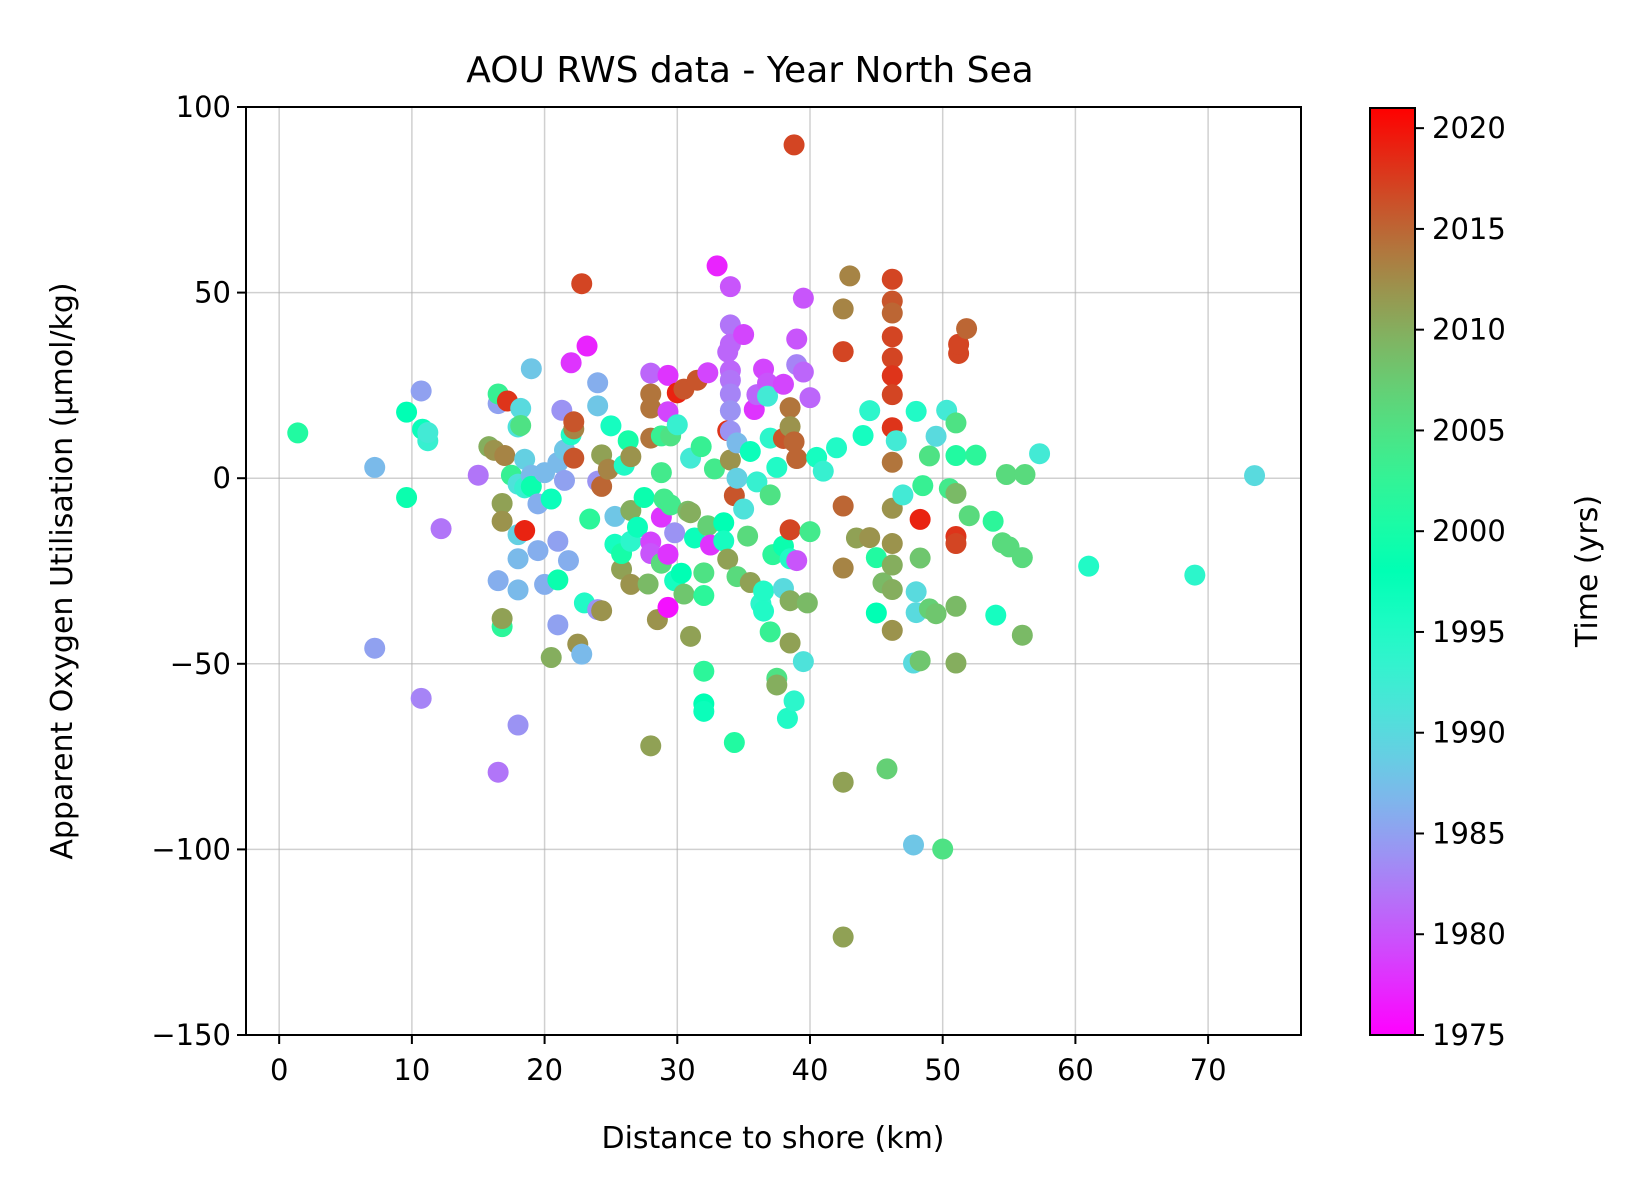 The height and width of the screenshot is (1200, 1650). Describe the element at coordinates (1469, 833) in the screenshot. I see `colorbar-tick-label: 1985` at that location.